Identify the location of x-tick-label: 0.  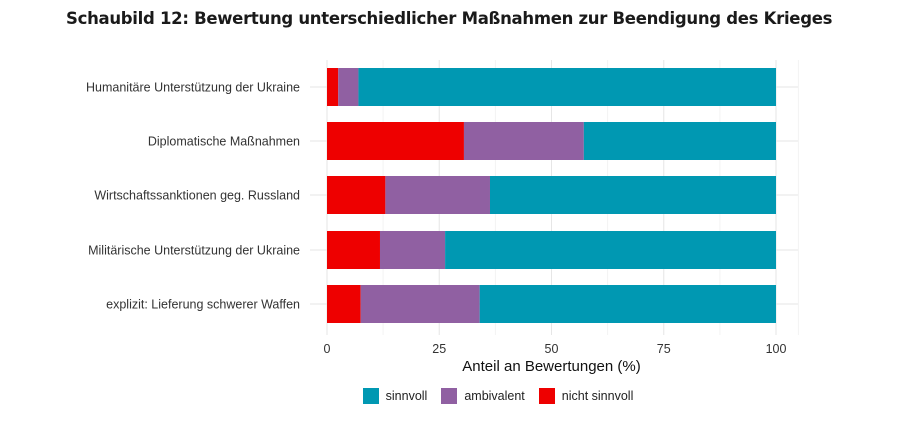
(327, 349).